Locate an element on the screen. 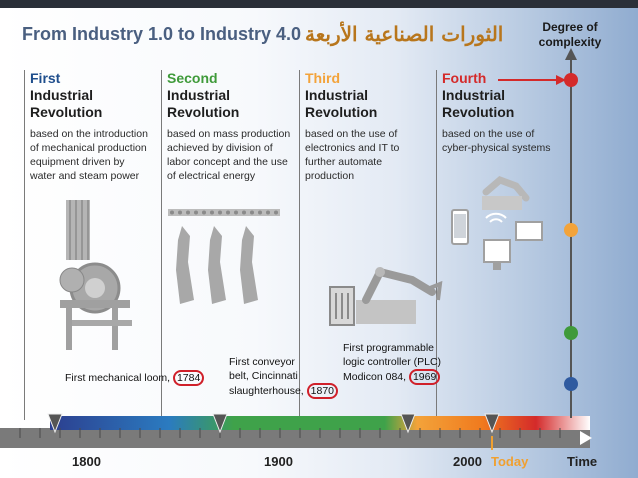  conveyor-belt-illustration is located at coordinates (224, 256).